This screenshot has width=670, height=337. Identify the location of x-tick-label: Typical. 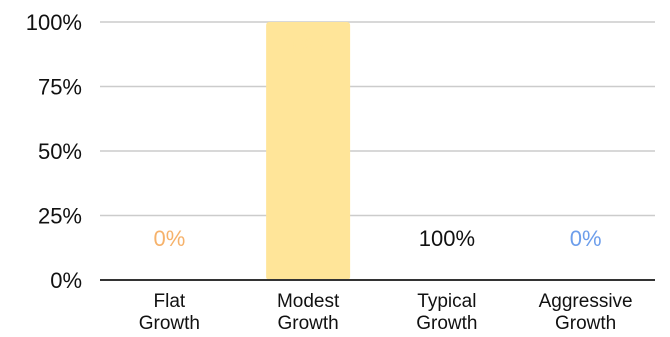
(446, 301).